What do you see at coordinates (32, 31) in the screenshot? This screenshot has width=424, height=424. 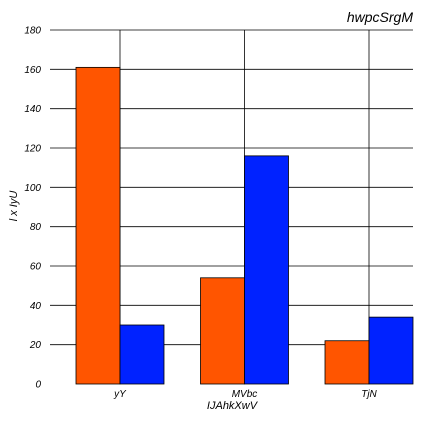 I see `y-tick-label: 180` at bounding box center [32, 31].